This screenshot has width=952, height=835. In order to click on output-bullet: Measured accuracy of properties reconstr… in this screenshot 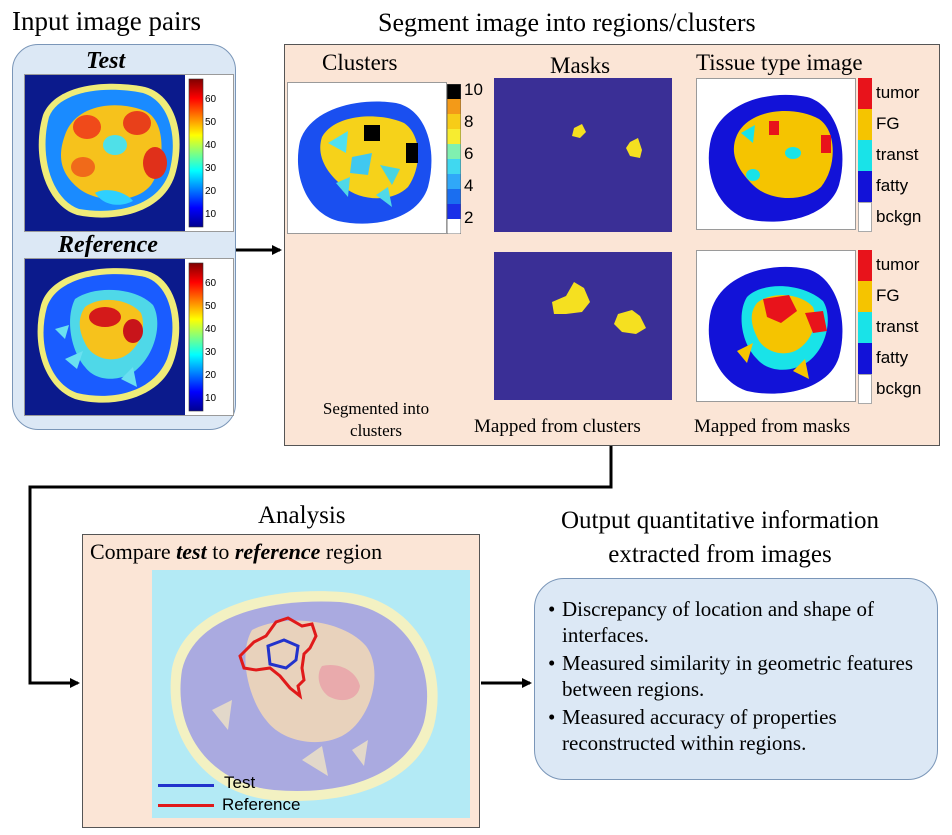, I will do `click(733, 730)`.